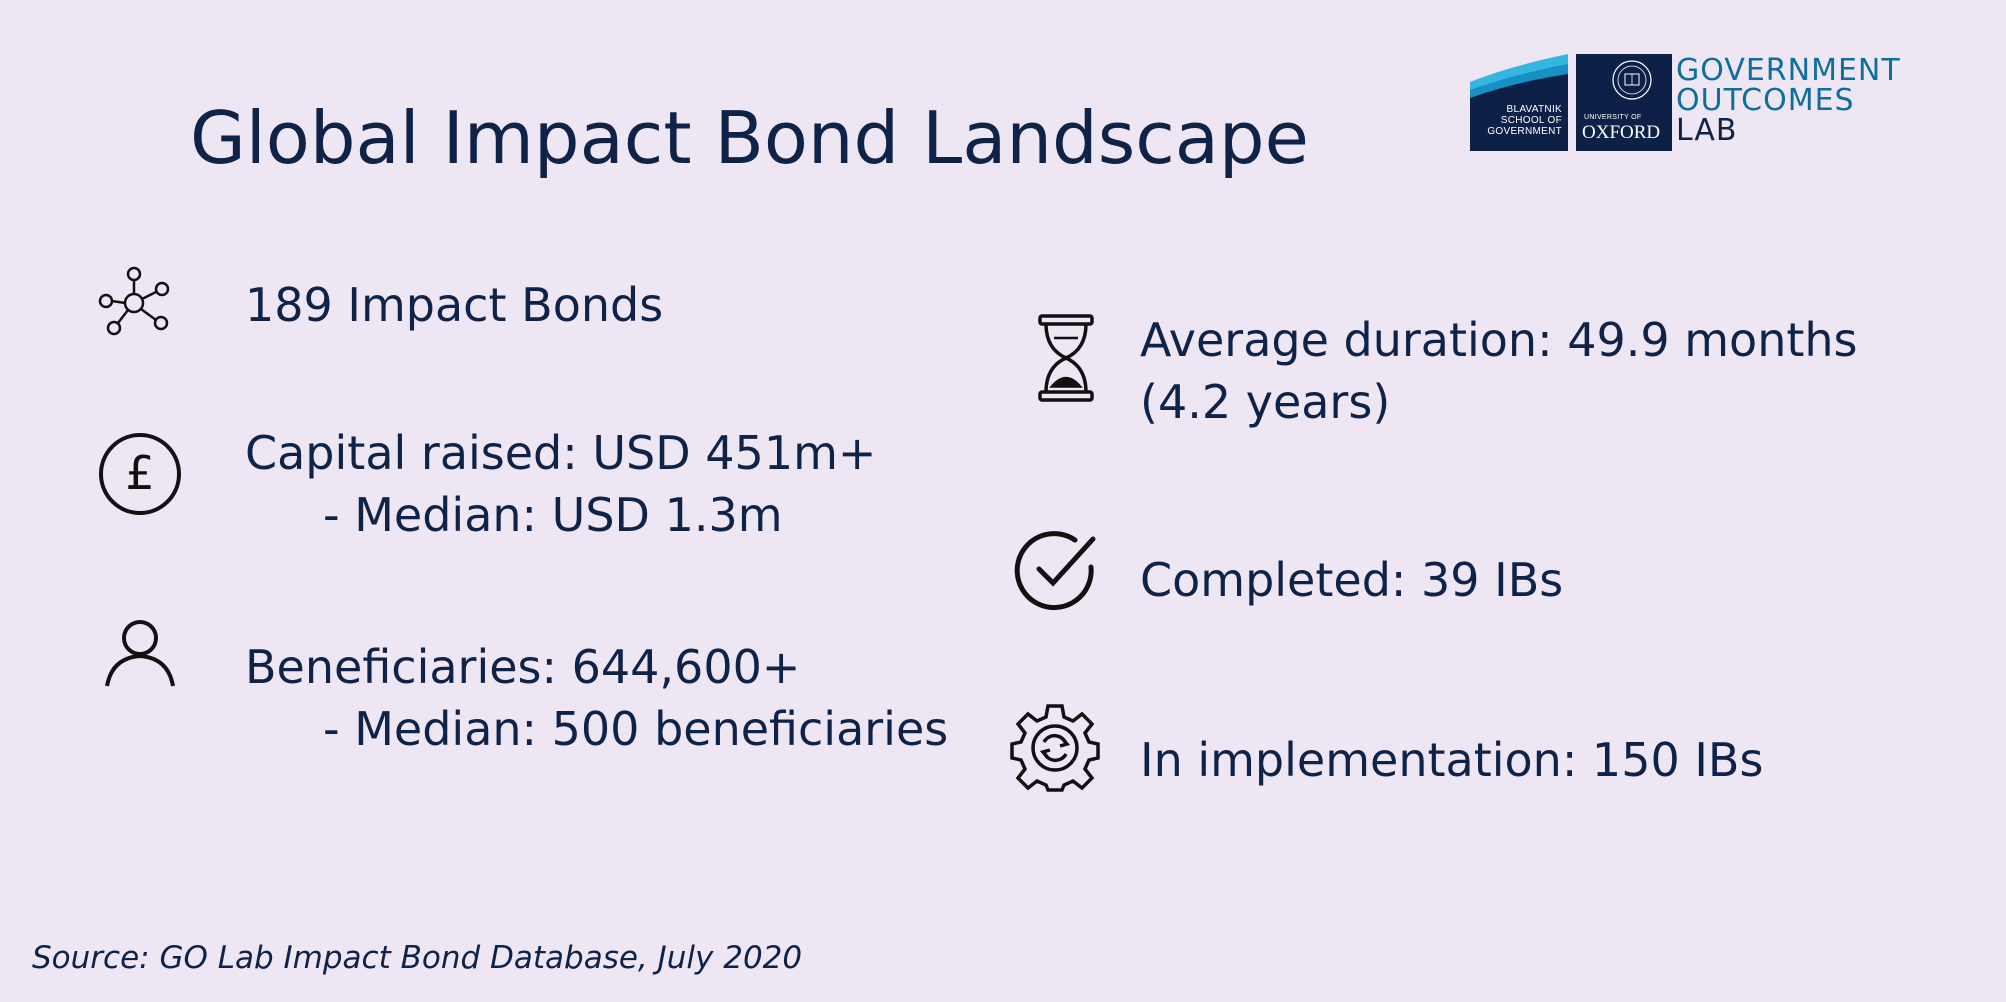 The width and height of the screenshot is (2006, 1002). Describe the element at coordinates (1624, 102) in the screenshot. I see `oxford-logo: UNIVERSITY OF OXFORD` at that location.